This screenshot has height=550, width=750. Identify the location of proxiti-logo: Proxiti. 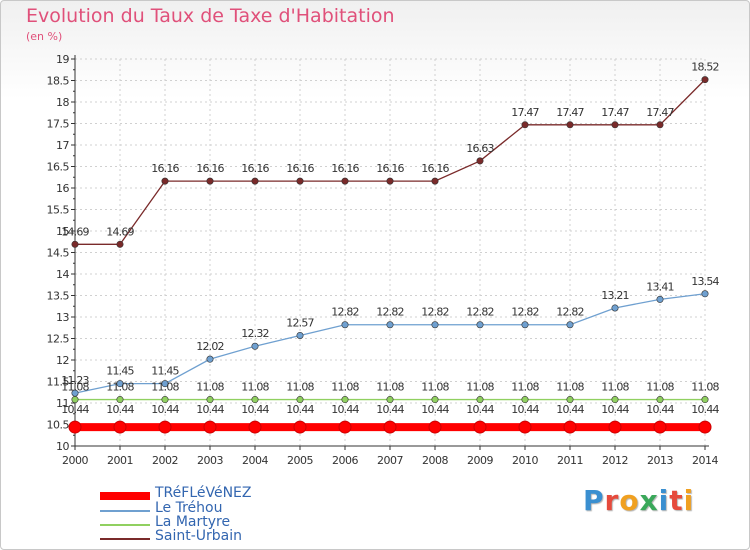
(639, 500).